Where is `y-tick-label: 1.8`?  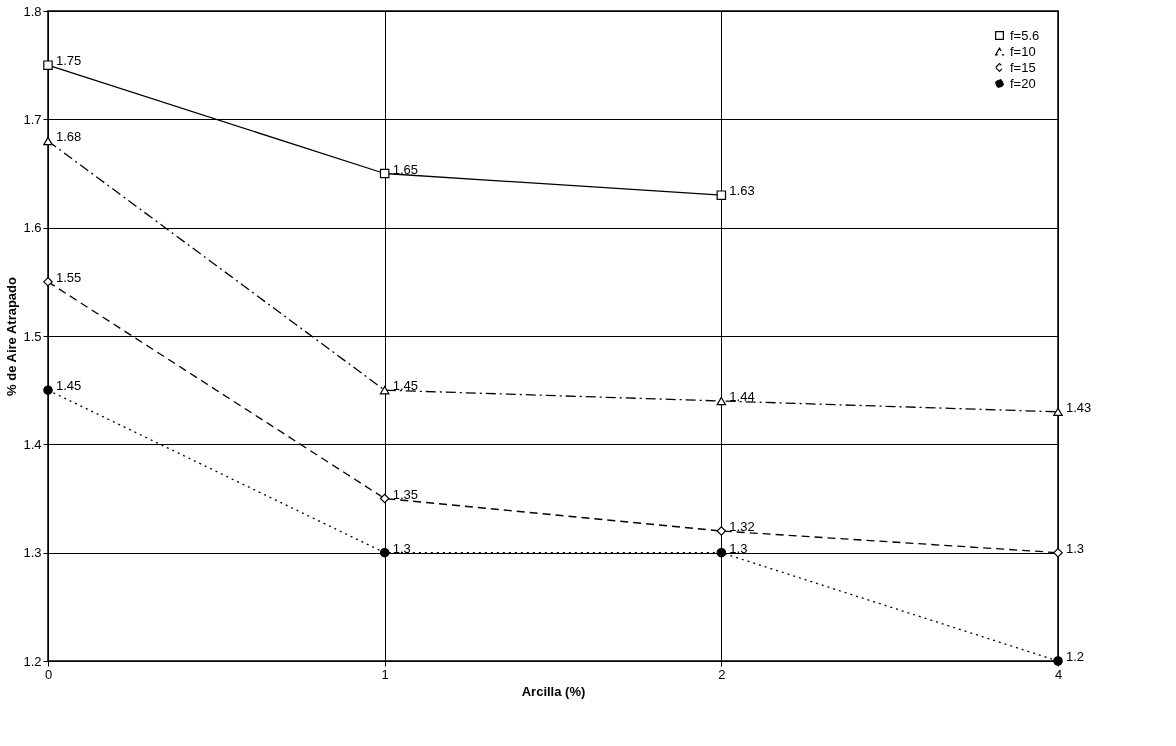 y-tick-label: 1.8 is located at coordinates (32, 11).